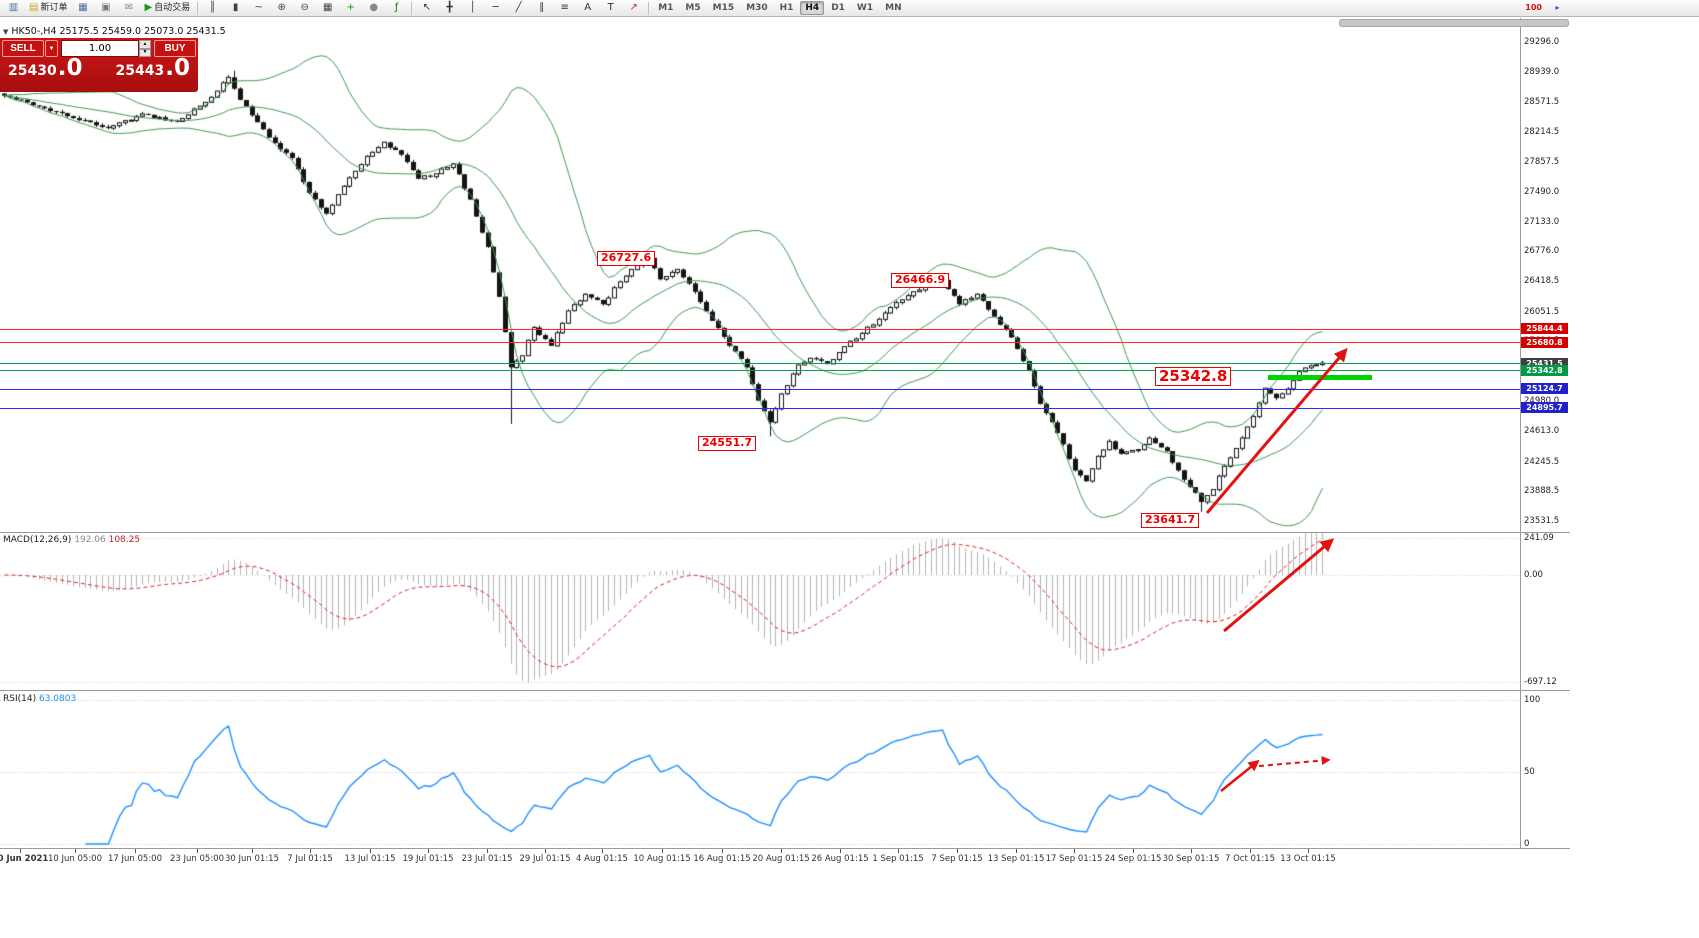  Describe the element at coordinates (1542, 431) in the screenshot. I see `price-axis-label: 24613.0` at that location.